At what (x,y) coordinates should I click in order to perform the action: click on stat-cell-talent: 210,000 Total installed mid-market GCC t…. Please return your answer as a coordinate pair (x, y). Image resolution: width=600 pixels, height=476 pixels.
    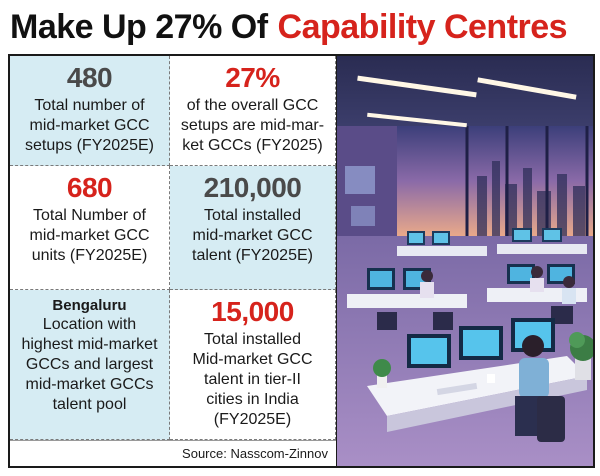
    Looking at the image, I should click on (253, 228).